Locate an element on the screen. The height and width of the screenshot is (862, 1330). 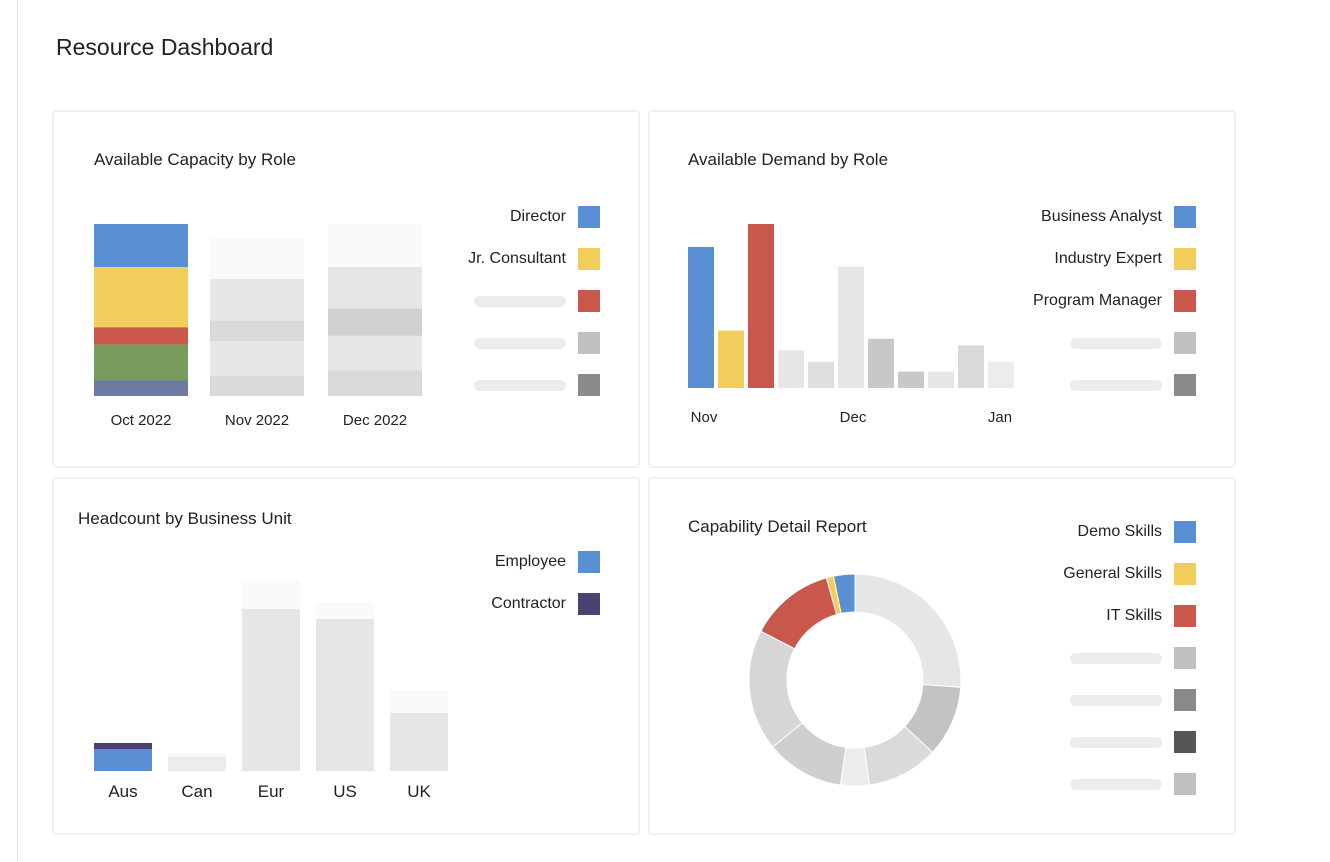
legend-label: Industry Expert is located at coordinates (1108, 258).